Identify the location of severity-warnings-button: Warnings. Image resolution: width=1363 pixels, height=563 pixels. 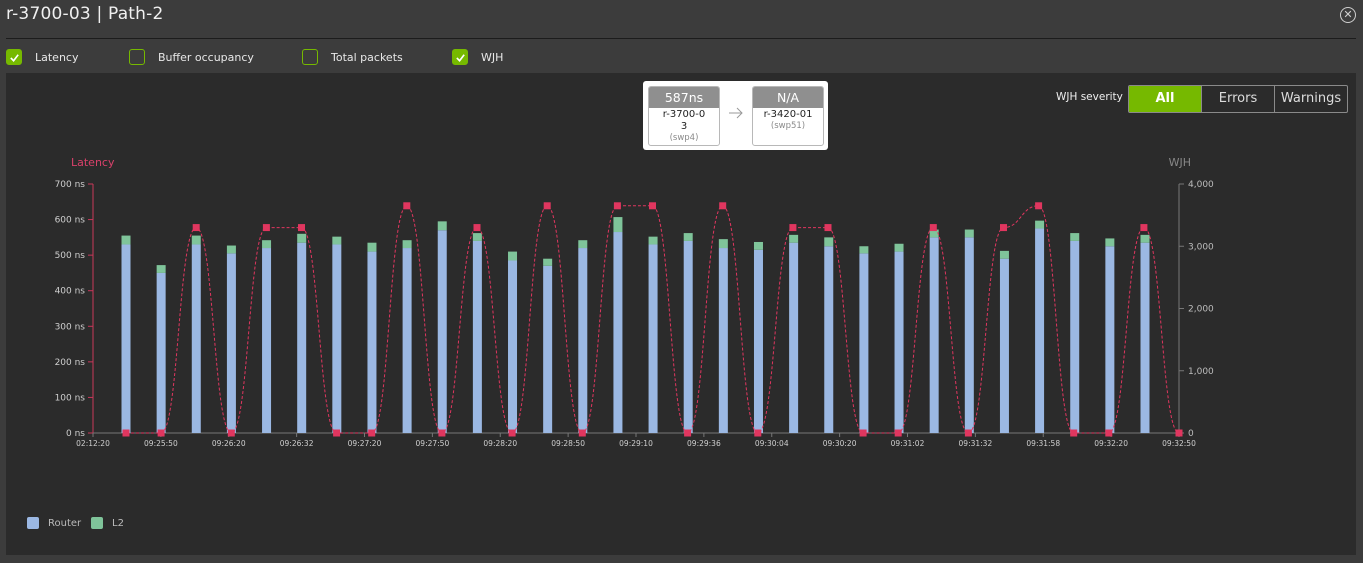
(1310, 99).